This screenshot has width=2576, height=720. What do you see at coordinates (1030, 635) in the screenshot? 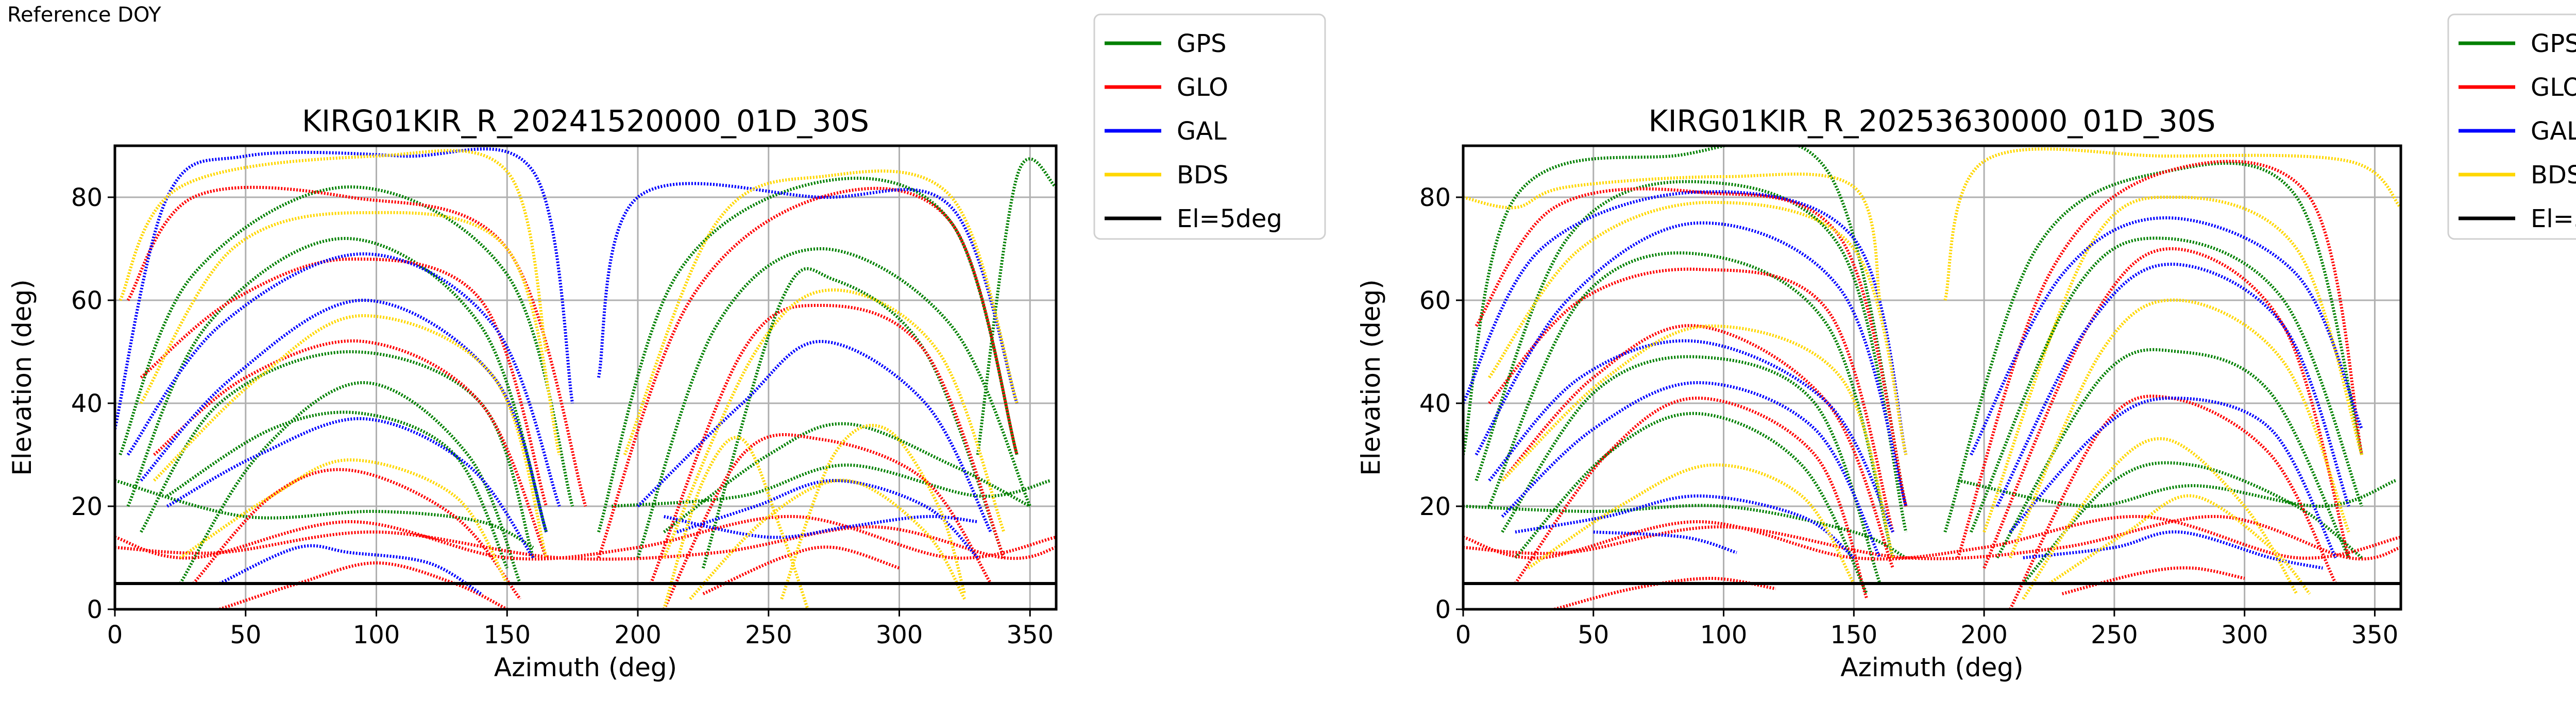
I see `x-tick-label: 350` at bounding box center [1030, 635].